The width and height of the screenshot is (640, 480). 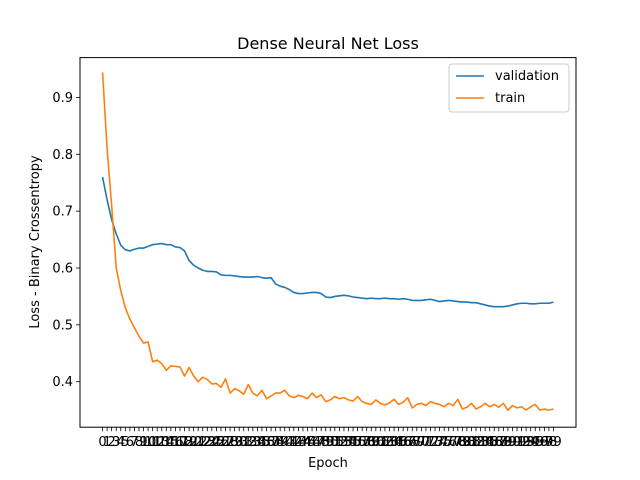 I want to click on x-tick-label: 56, so click(x=357, y=442).